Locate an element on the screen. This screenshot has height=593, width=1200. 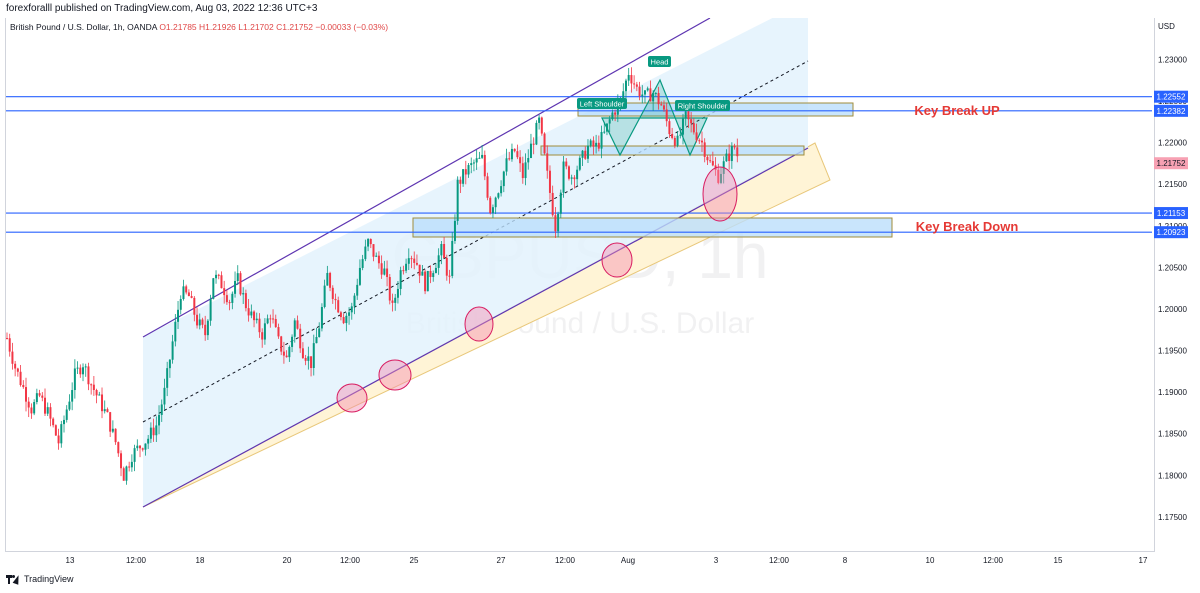
price-tag-label: 1.21752 is located at coordinates (1171, 163).